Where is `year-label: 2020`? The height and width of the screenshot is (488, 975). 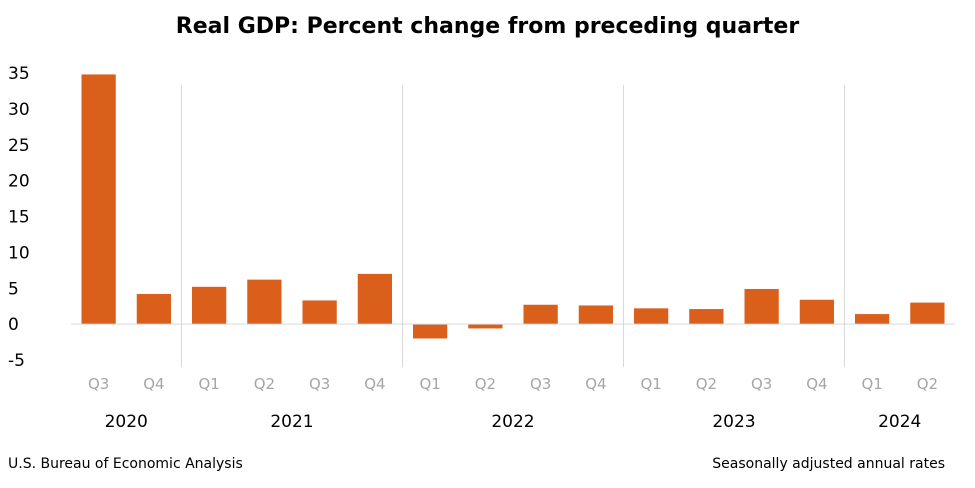
year-label: 2020 is located at coordinates (126, 422).